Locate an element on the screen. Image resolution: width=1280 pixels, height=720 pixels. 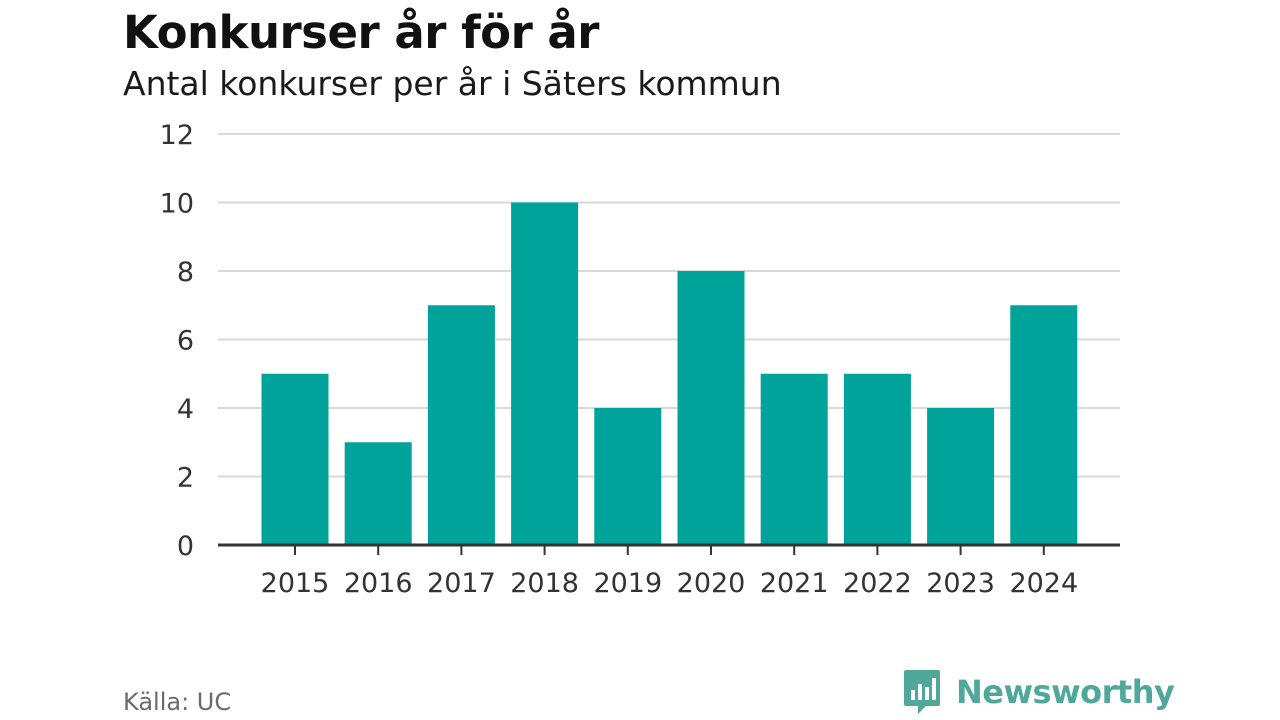
chart-subtitle: Antal konkurser per år i Säters kommun is located at coordinates (452, 83).